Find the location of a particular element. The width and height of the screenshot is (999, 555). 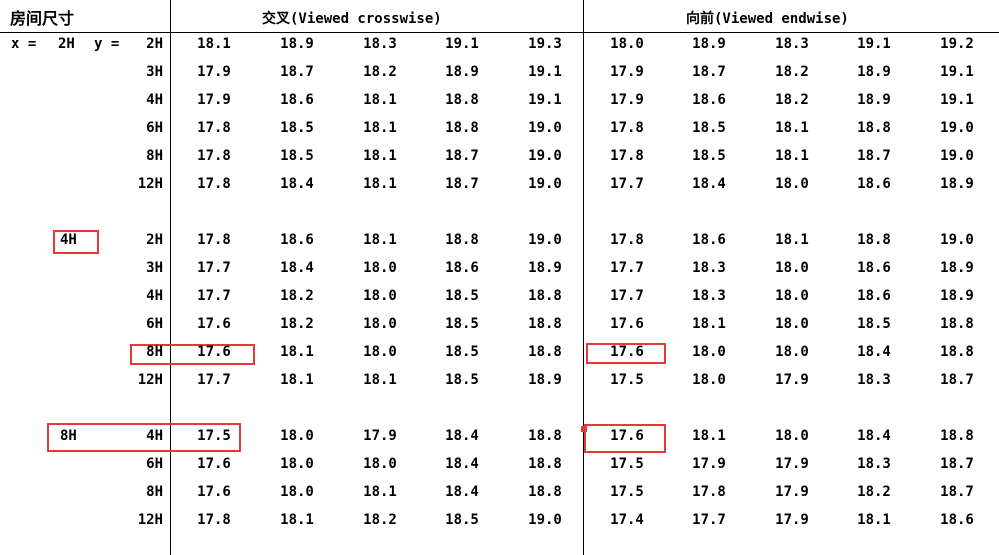

endwise-value: 18.8 is located at coordinates (874, 128).